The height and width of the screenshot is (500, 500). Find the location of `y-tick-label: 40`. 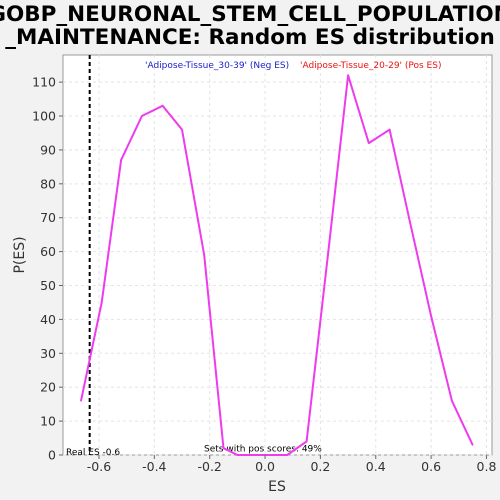

y-tick-label: 40 is located at coordinates (48, 319).